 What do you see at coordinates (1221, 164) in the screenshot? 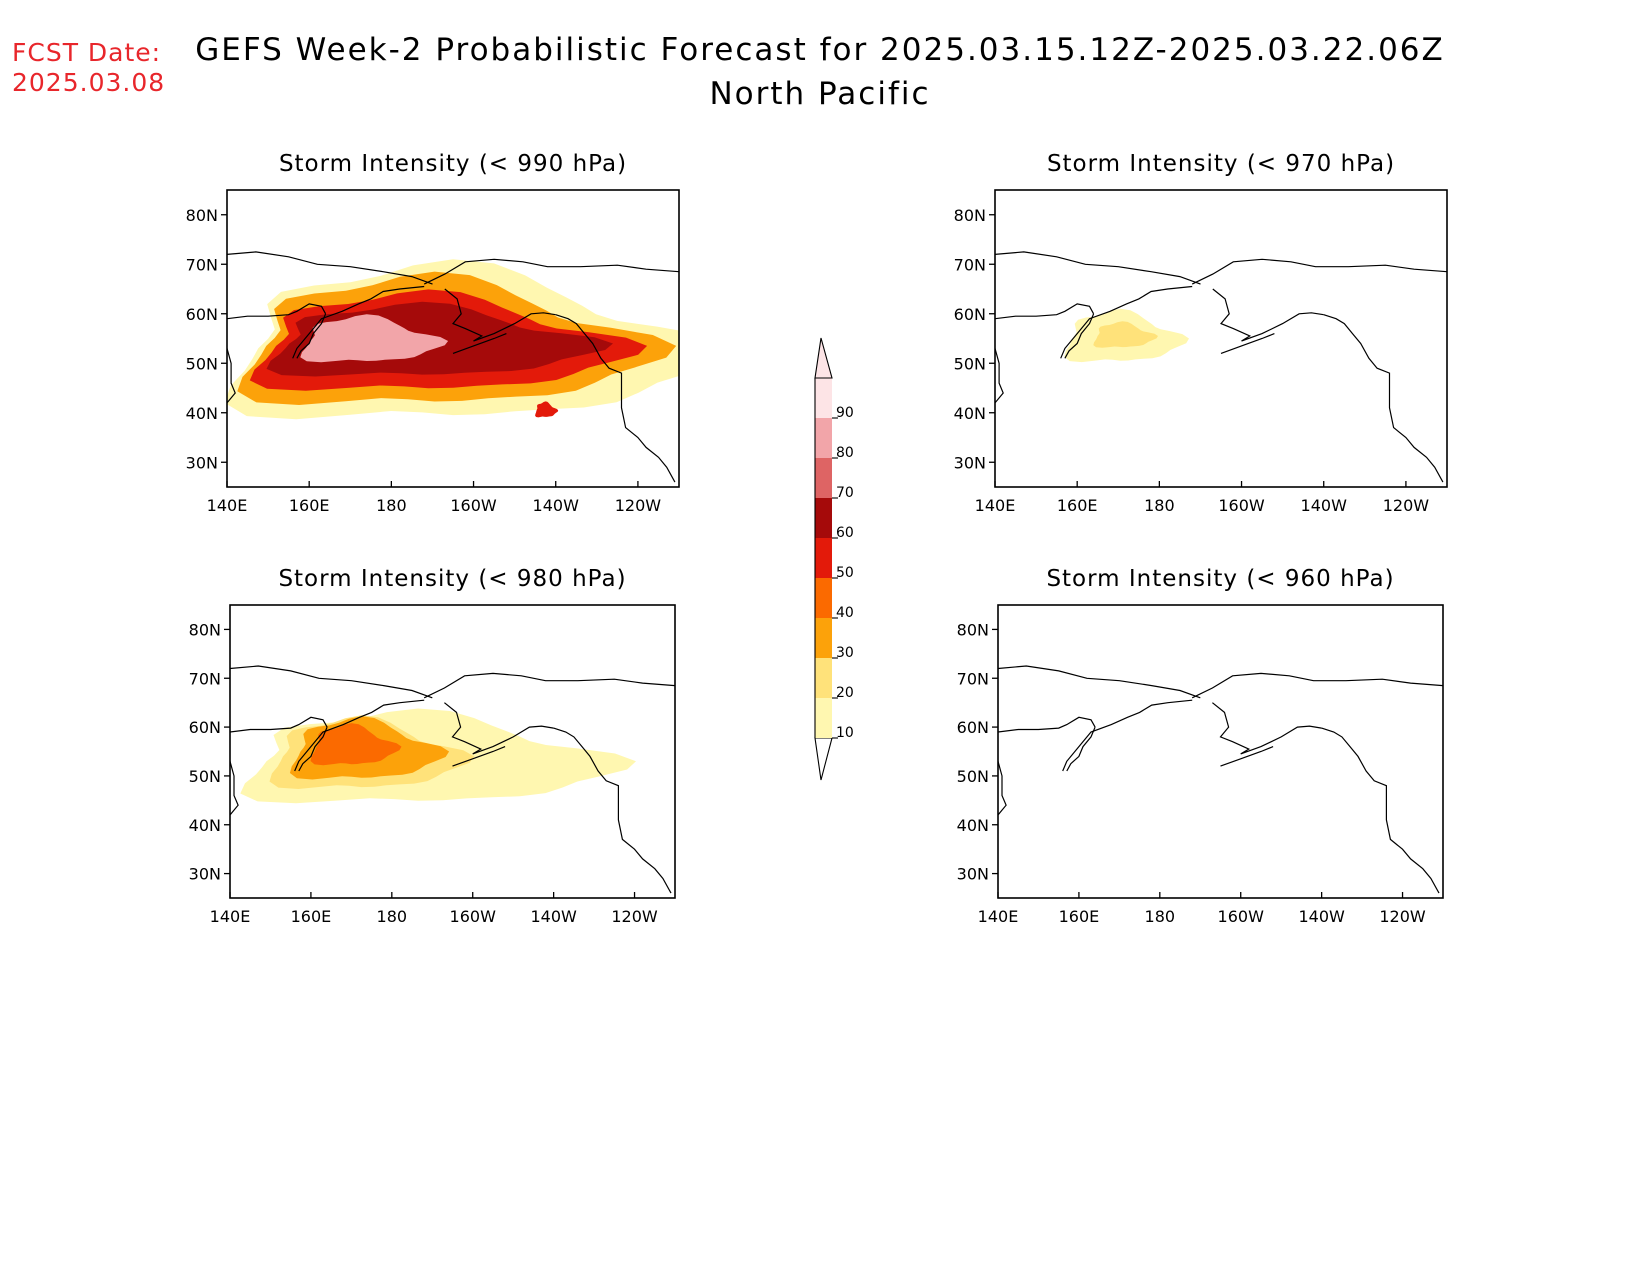
I see `panel-title: Storm Intensity (< 970 hPa)` at bounding box center [1221, 164].